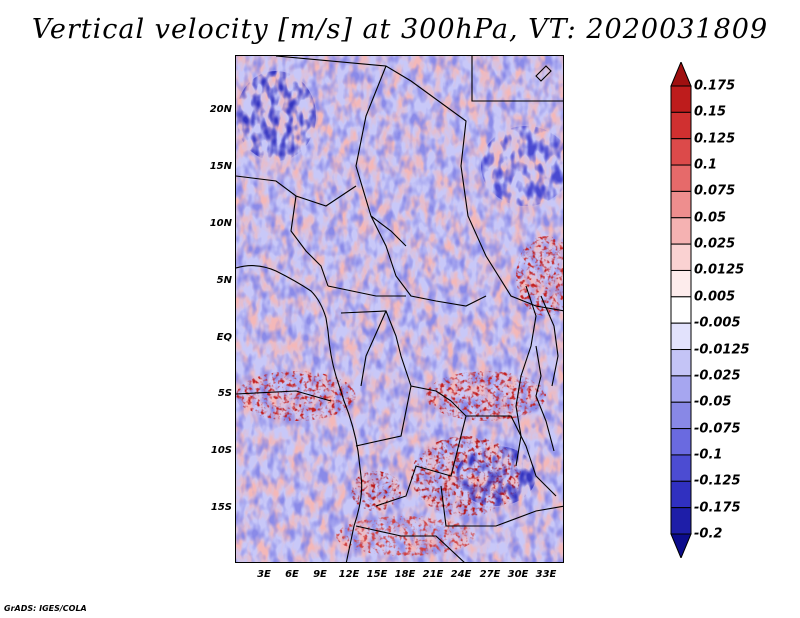 The image size is (800, 618). What do you see at coordinates (715, 139) in the screenshot?
I see `colorbar-label: 0.125` at bounding box center [715, 139].